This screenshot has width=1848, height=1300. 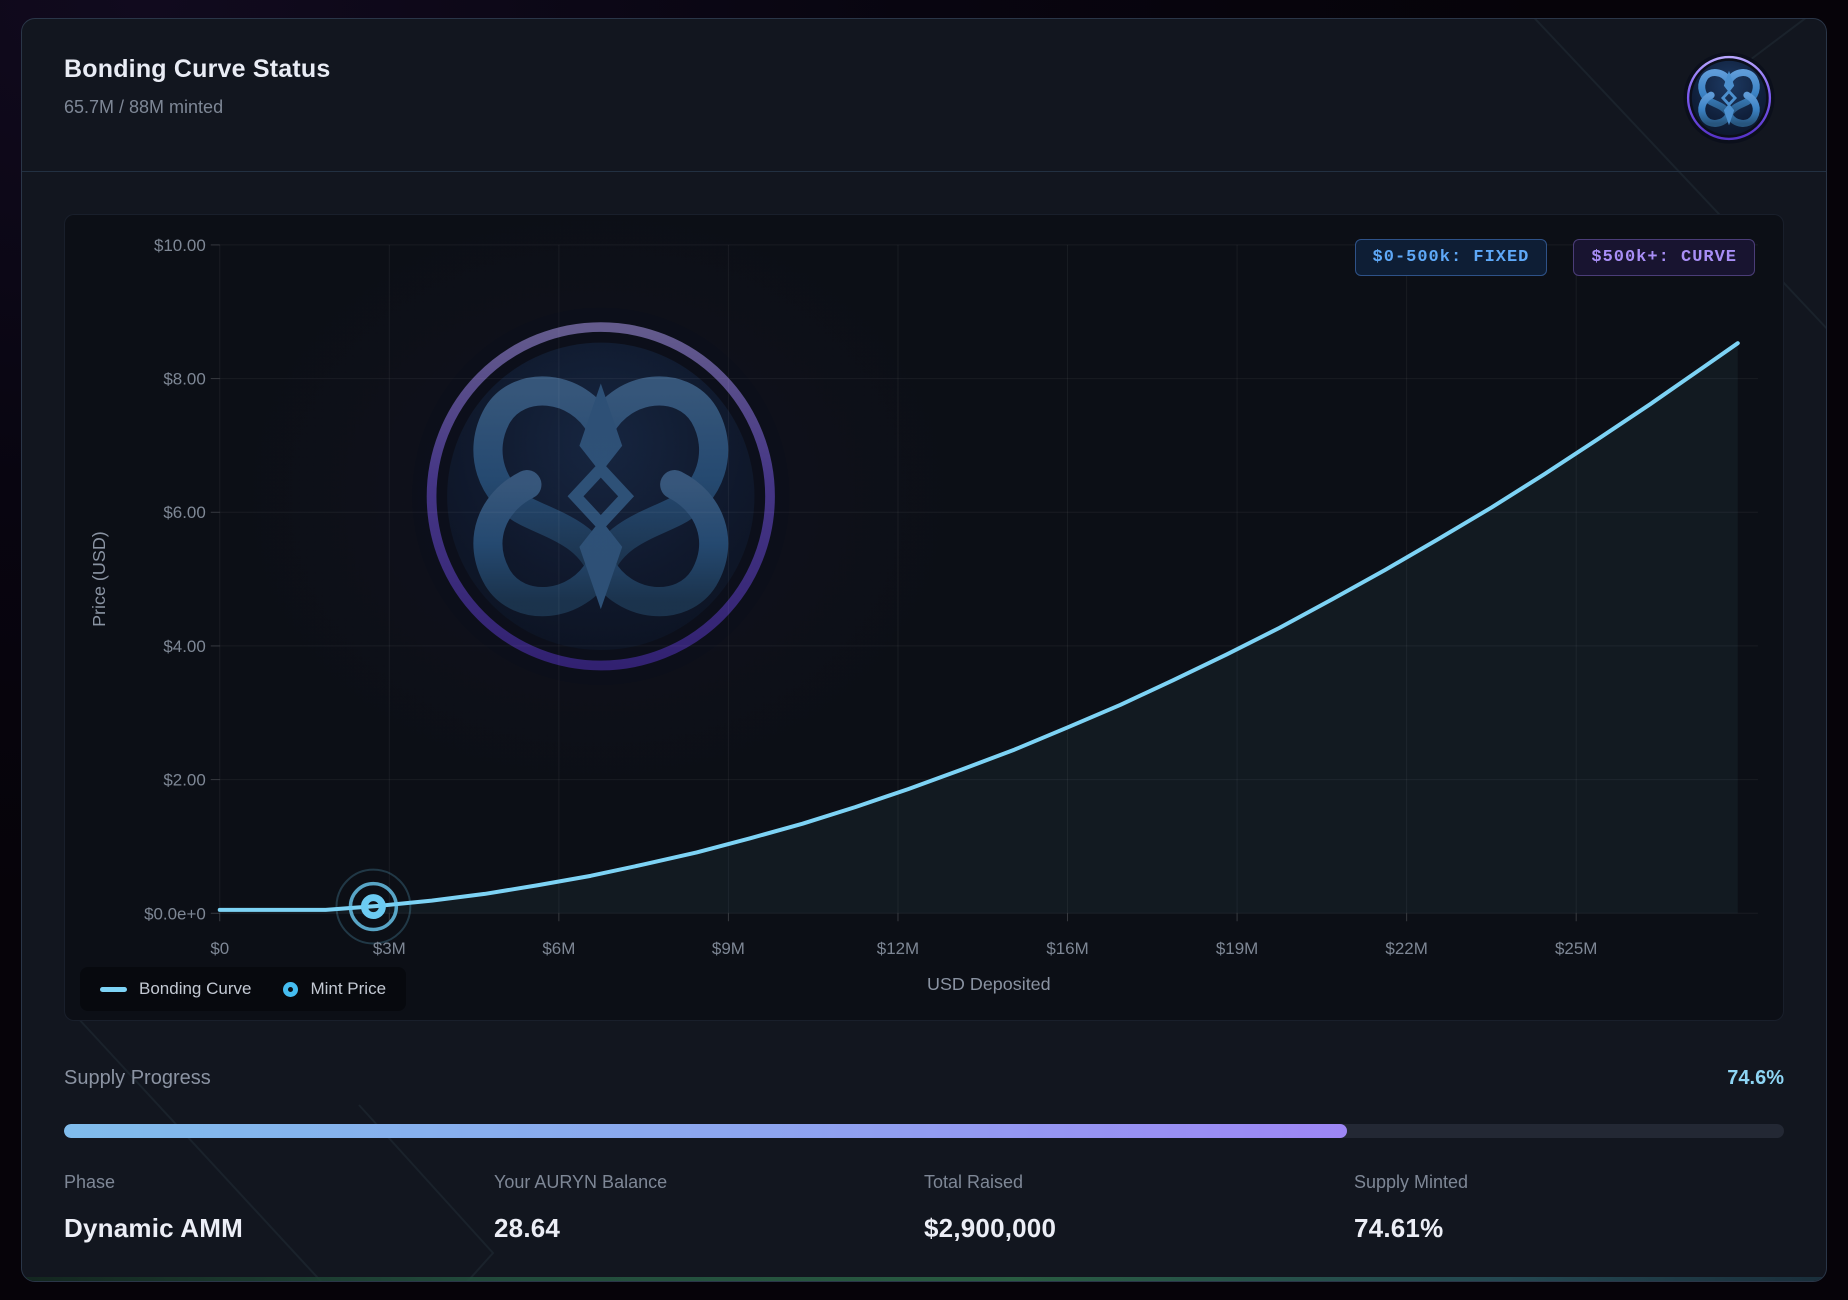 I want to click on stat-label: Phase, so click(x=90, y=1182).